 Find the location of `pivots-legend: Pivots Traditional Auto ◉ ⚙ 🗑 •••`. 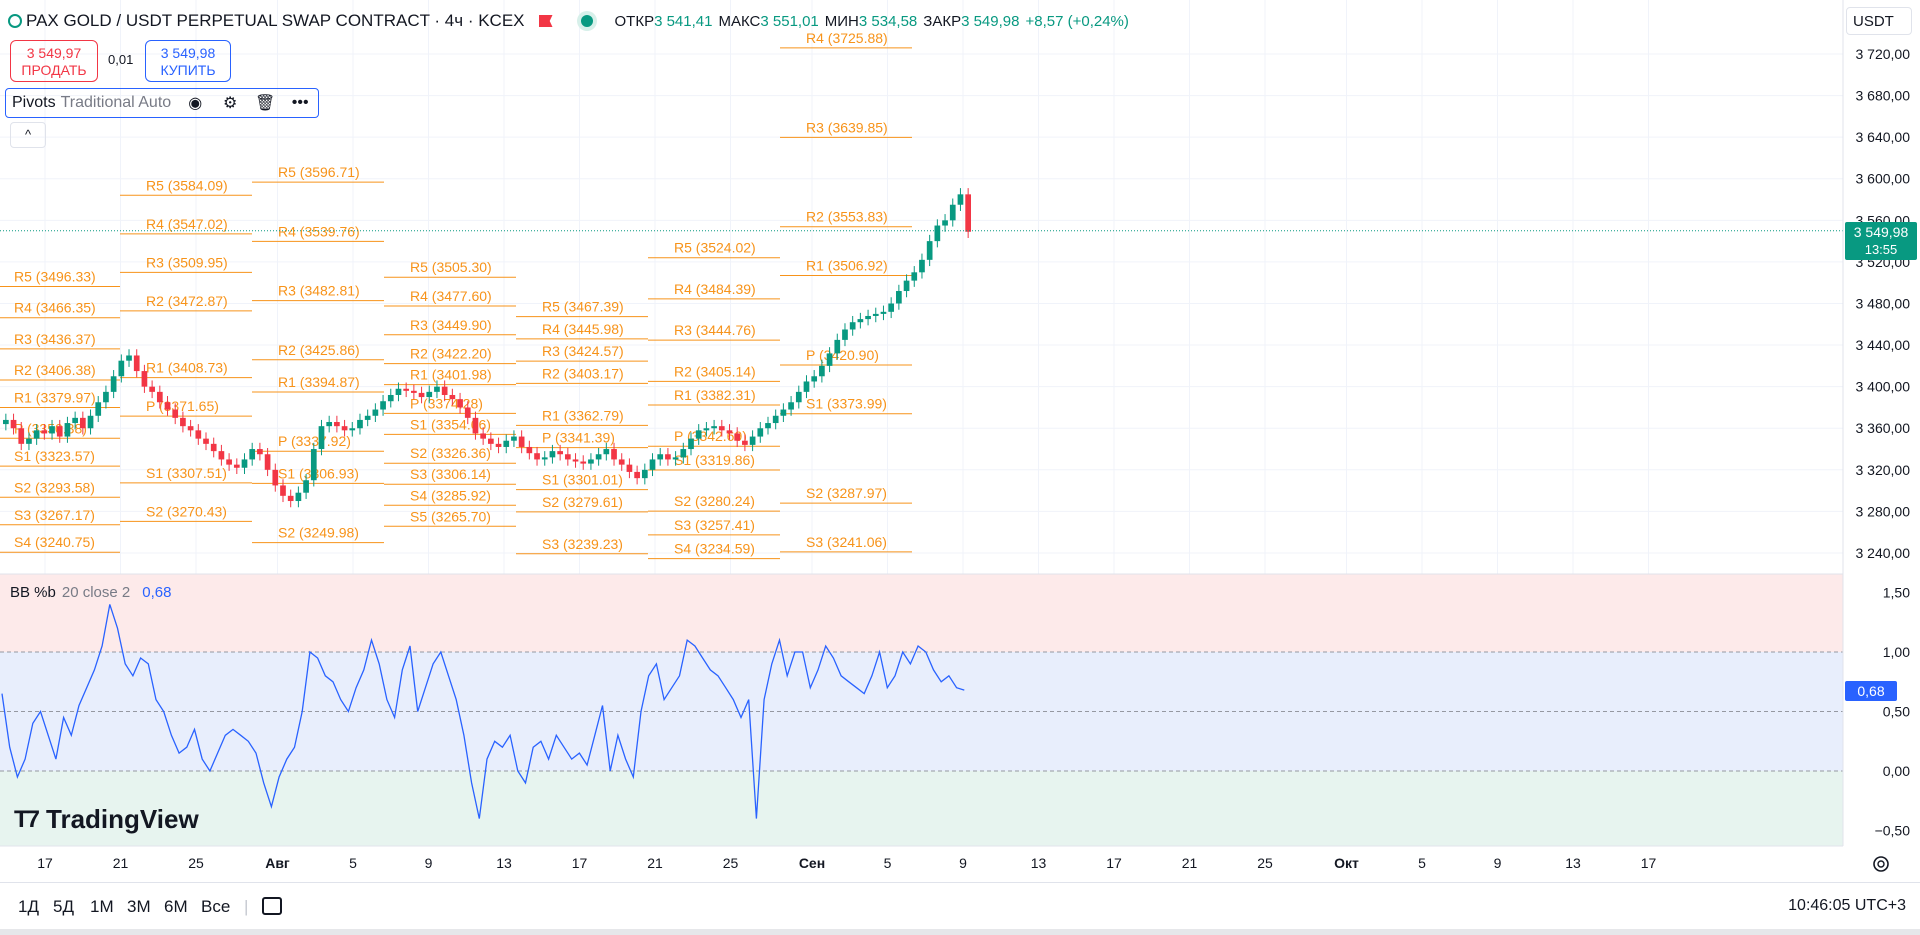

pivots-legend: Pivots Traditional Auto ◉ ⚙ 🗑 ••• is located at coordinates (162, 103).